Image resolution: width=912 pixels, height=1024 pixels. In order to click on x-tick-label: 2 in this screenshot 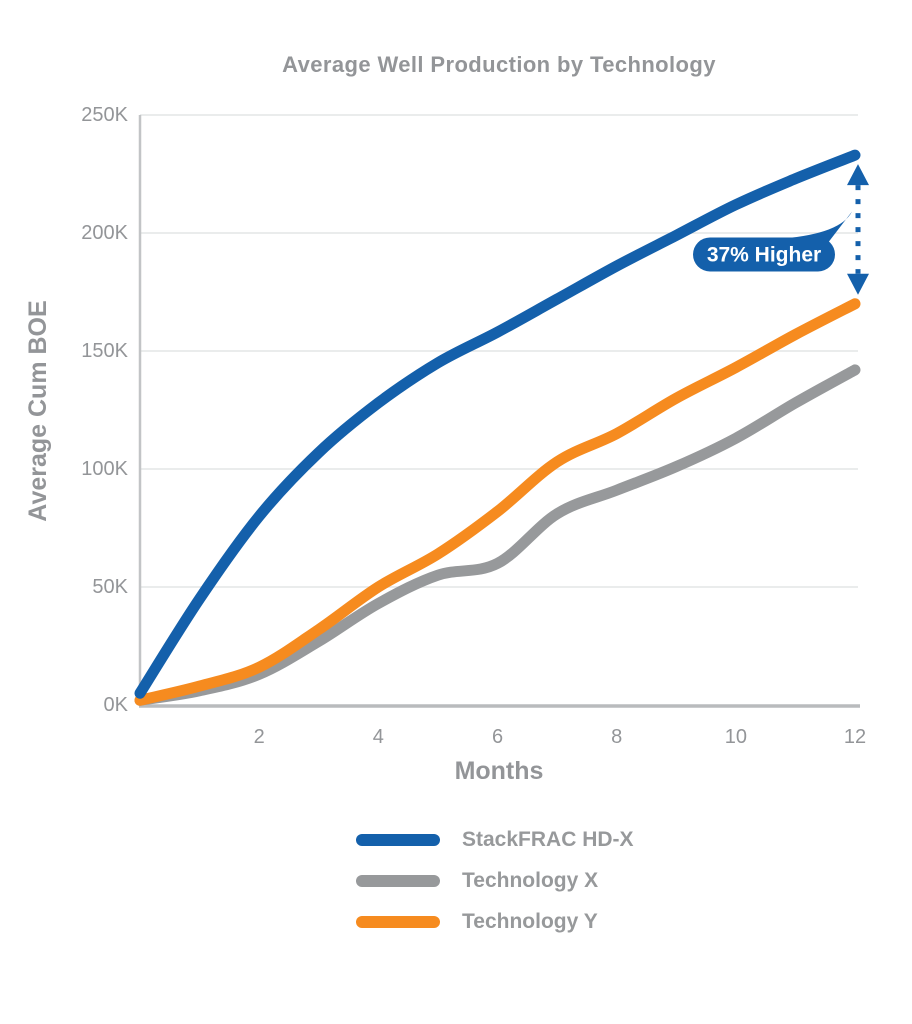, I will do `click(259, 737)`.